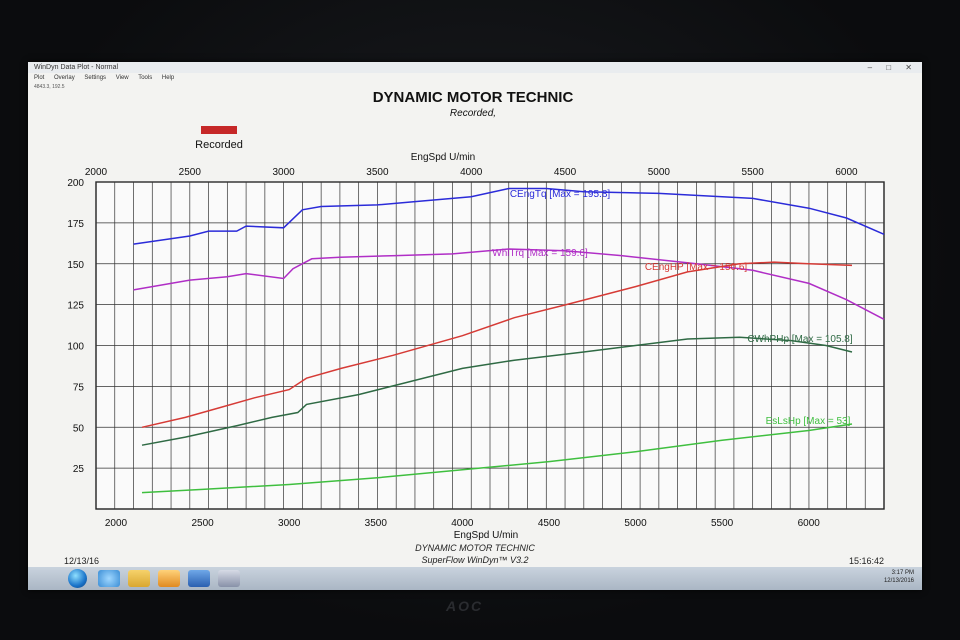 The width and height of the screenshot is (960, 640). What do you see at coordinates (565, 172) in the screenshot?
I see `x-top-tick-label: 4500` at bounding box center [565, 172].